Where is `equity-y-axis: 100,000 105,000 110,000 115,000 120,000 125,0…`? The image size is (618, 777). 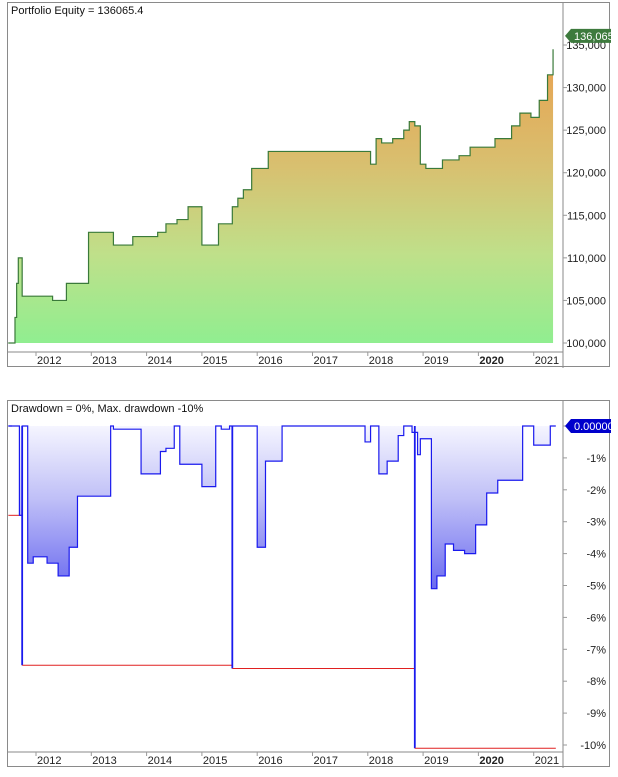
equity-y-axis: 100,000 105,000 110,000 115,000 120,000 125,0… is located at coordinates (584, 195).